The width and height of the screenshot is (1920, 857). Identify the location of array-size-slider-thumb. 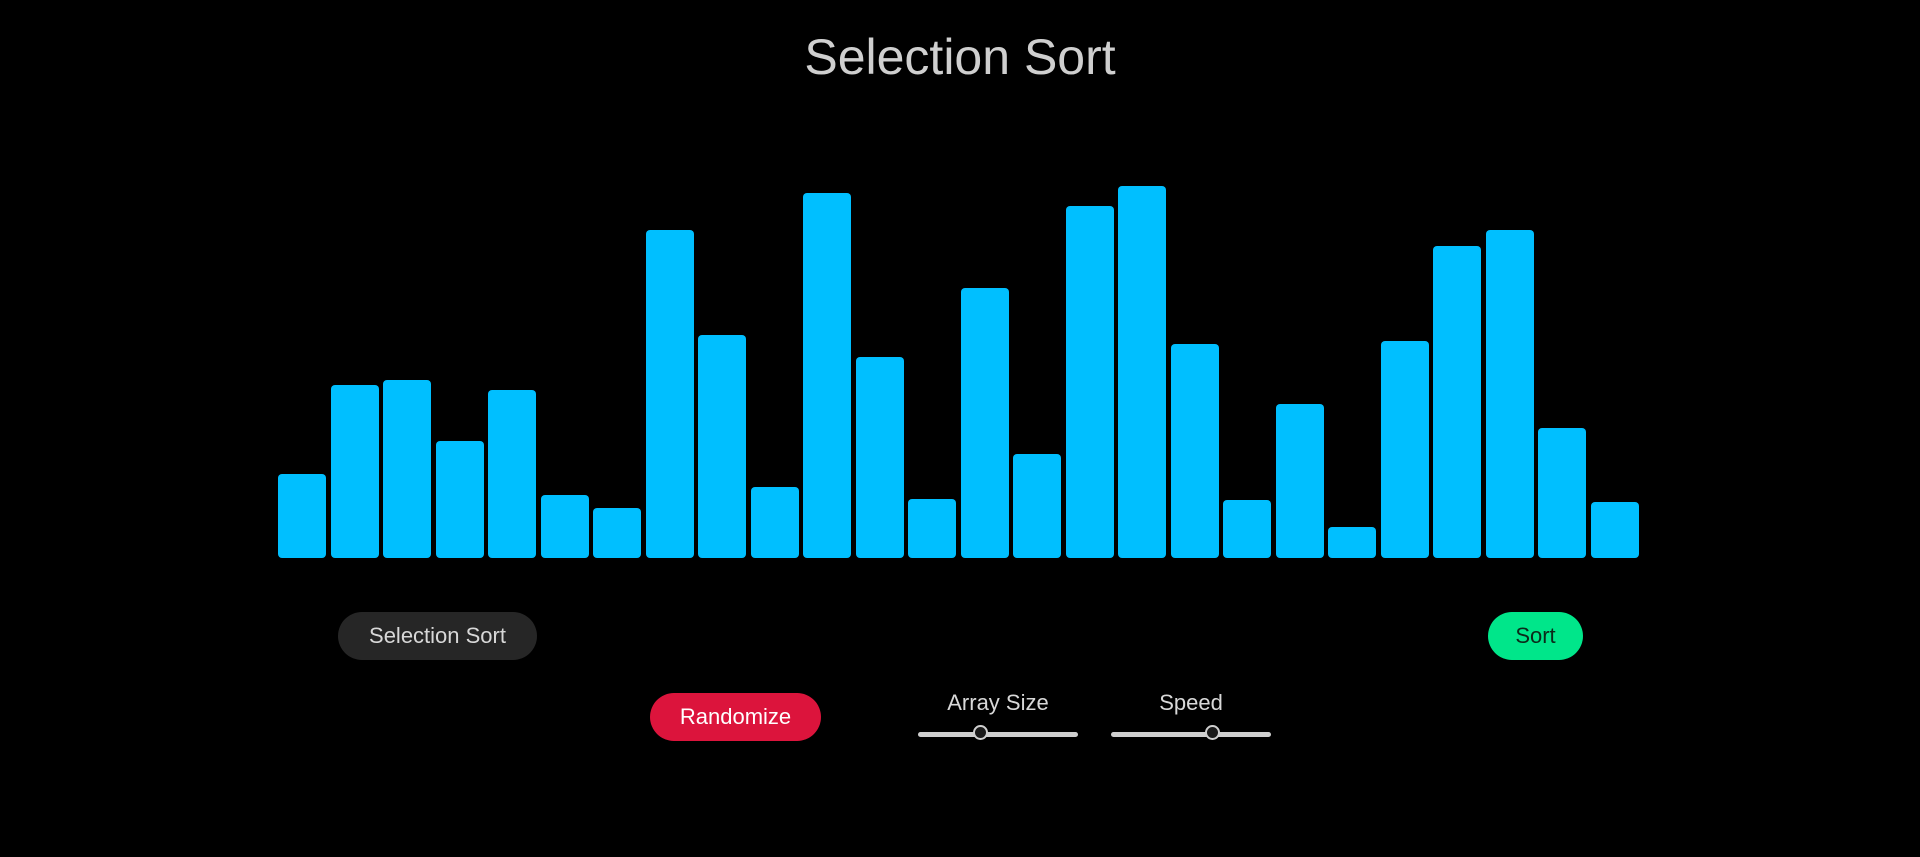
(981, 732).